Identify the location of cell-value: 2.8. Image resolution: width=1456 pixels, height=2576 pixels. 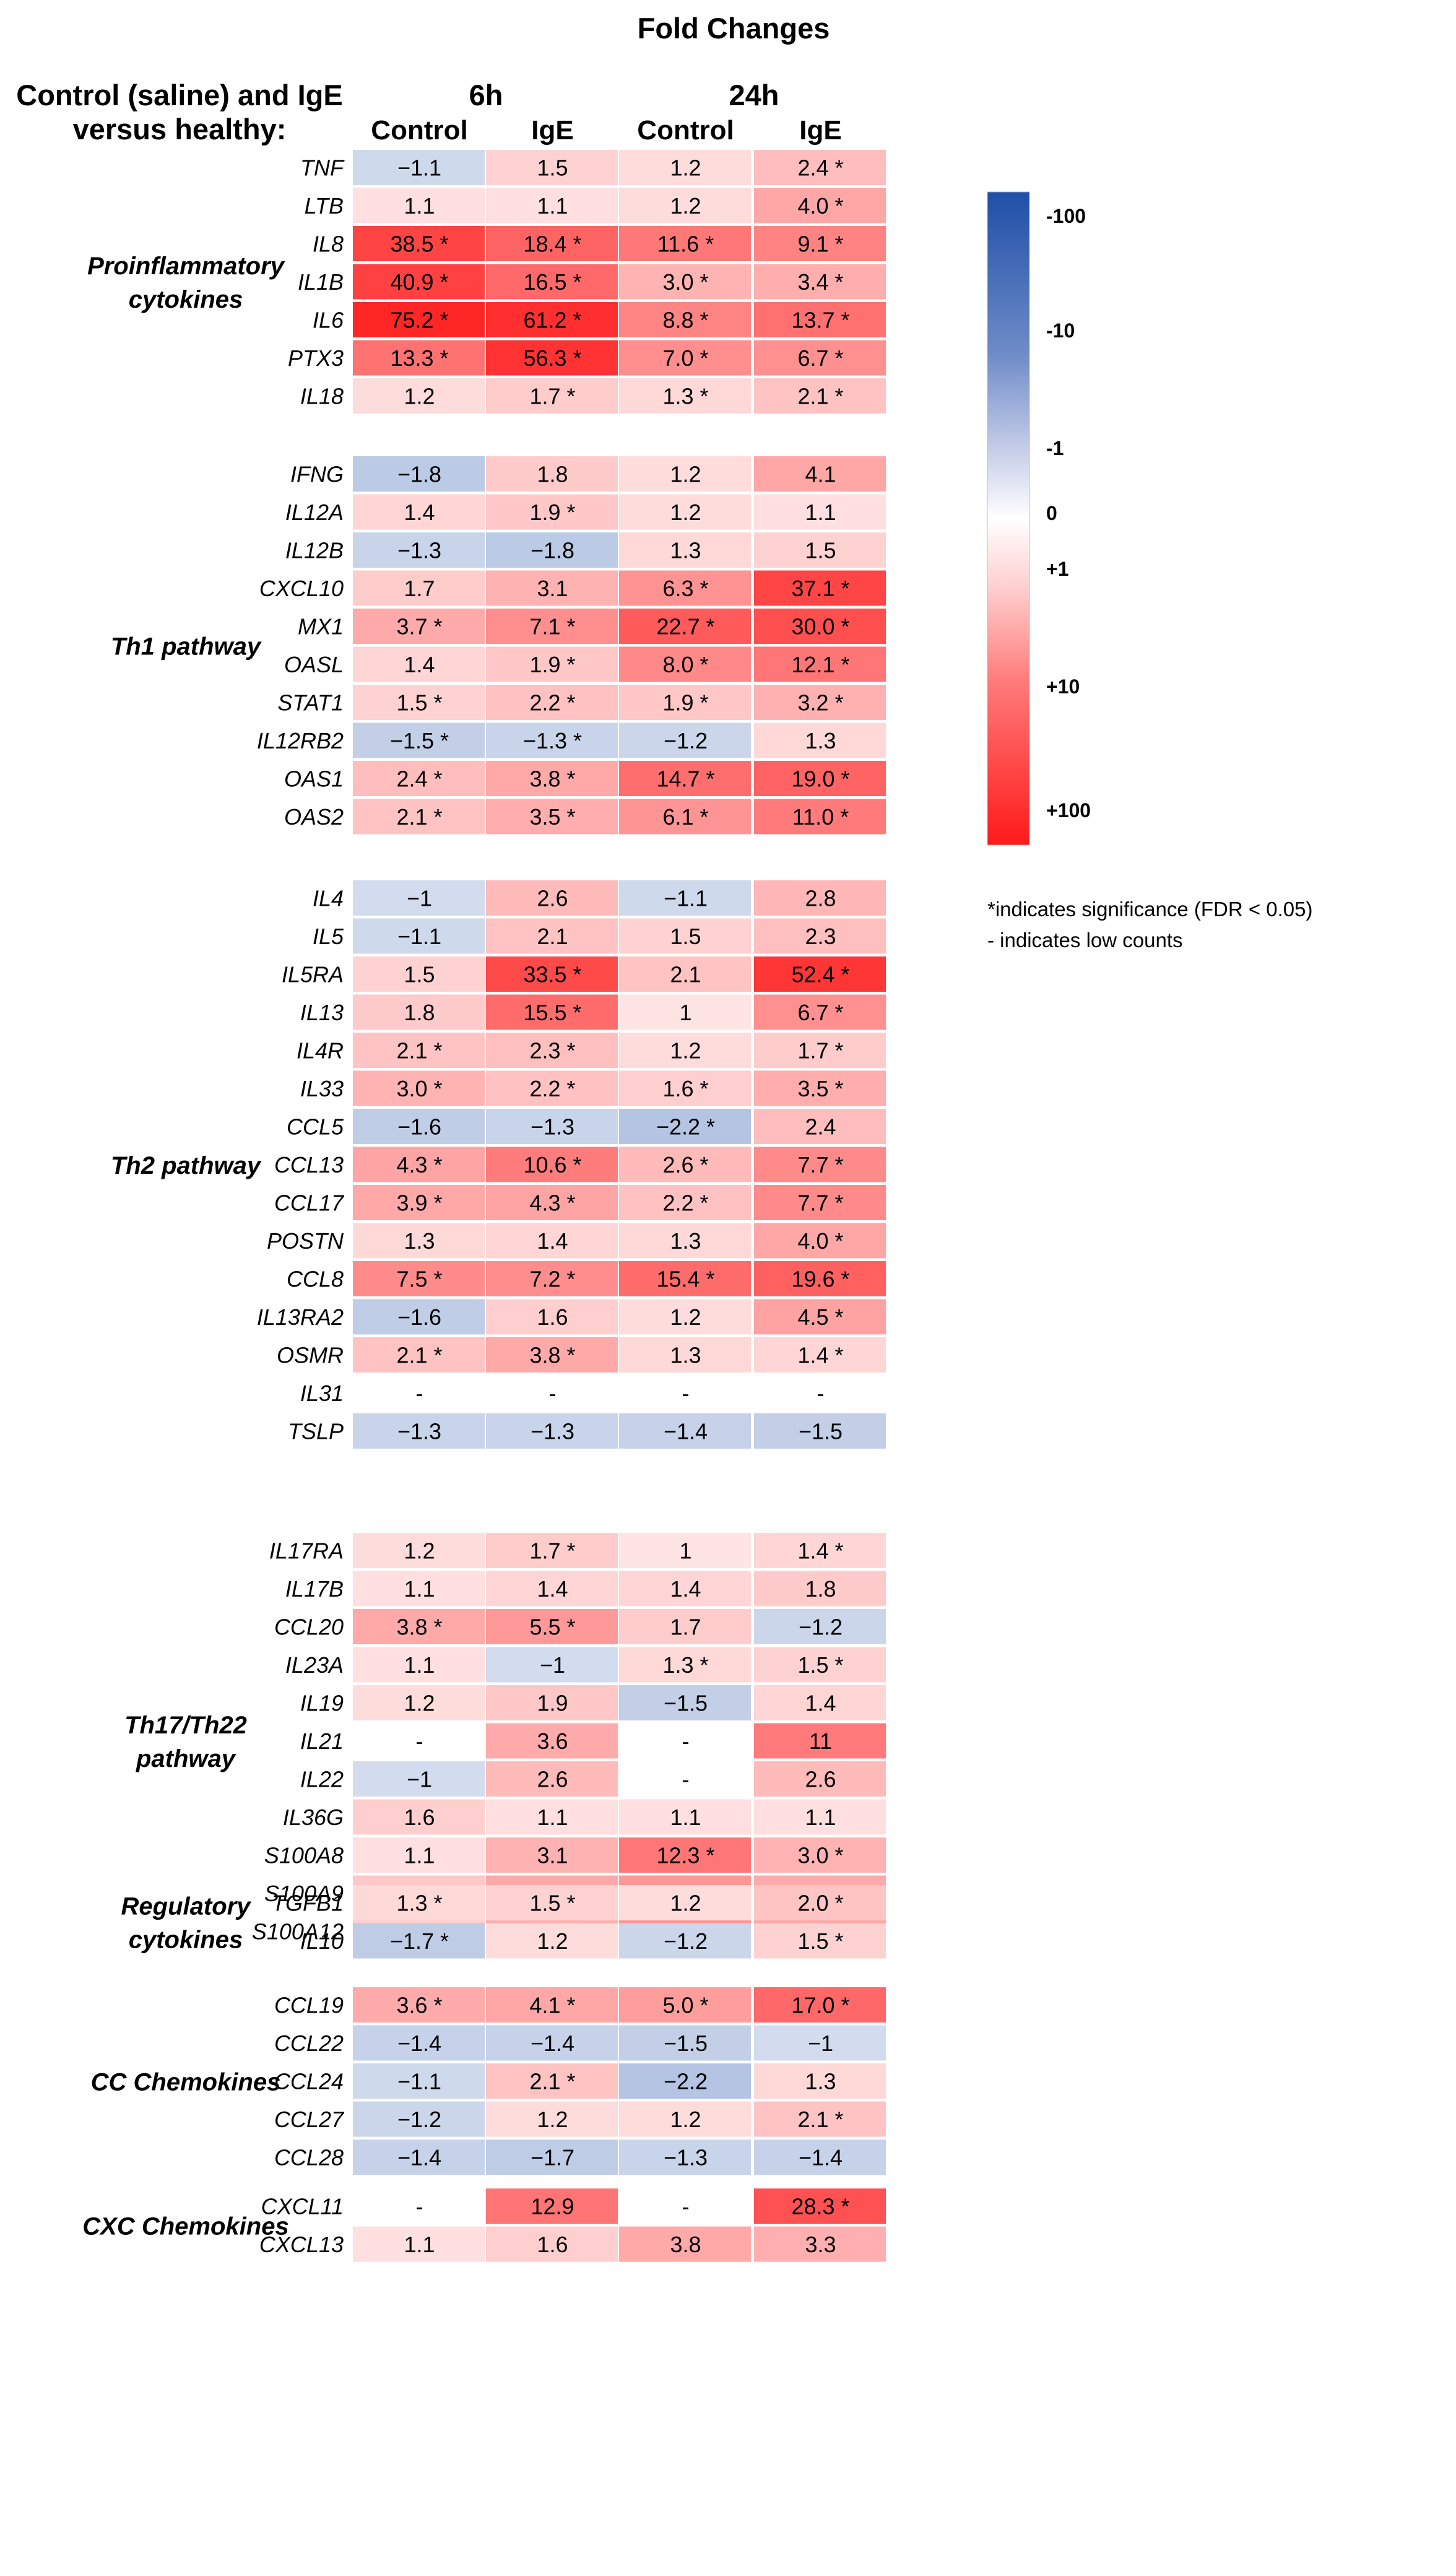
(820, 898).